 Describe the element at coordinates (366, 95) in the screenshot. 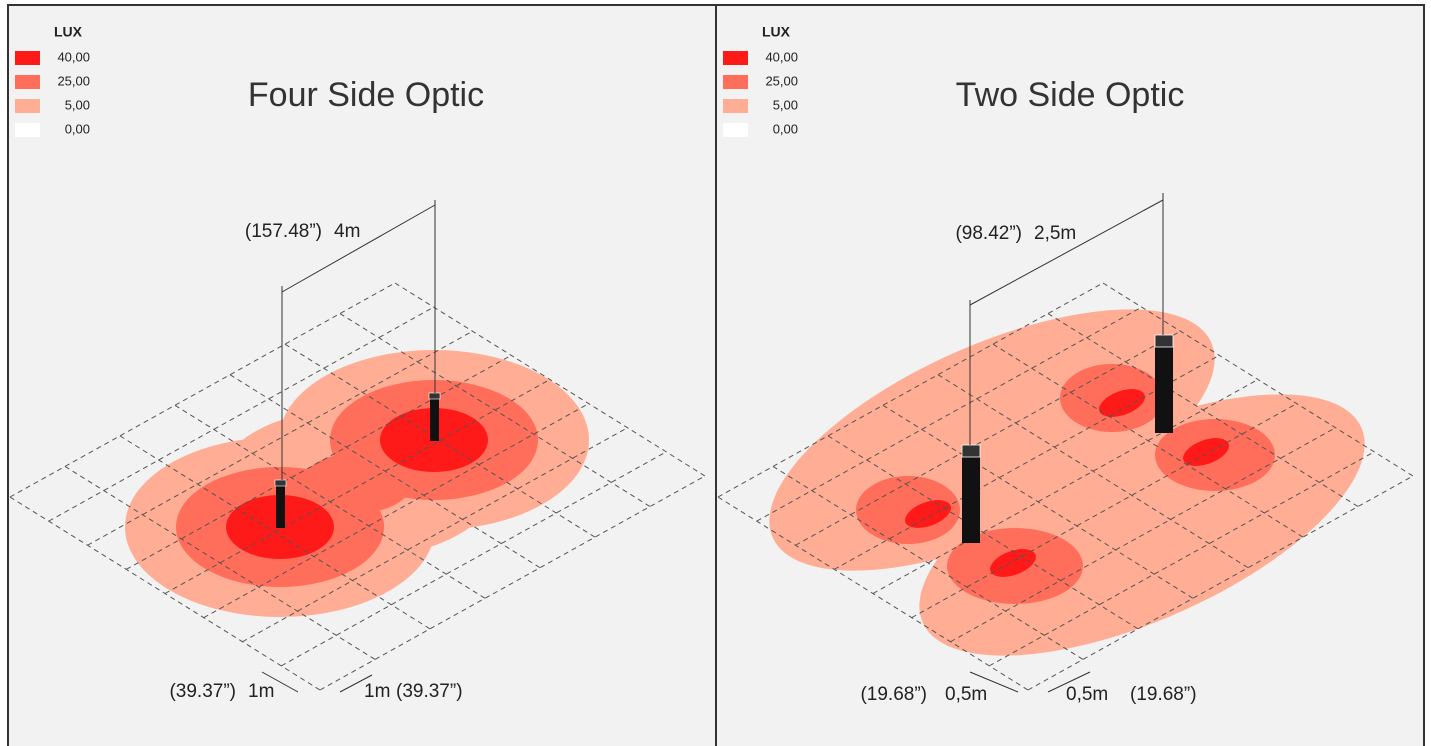

I see `panel-title: Four Side Optic` at that location.